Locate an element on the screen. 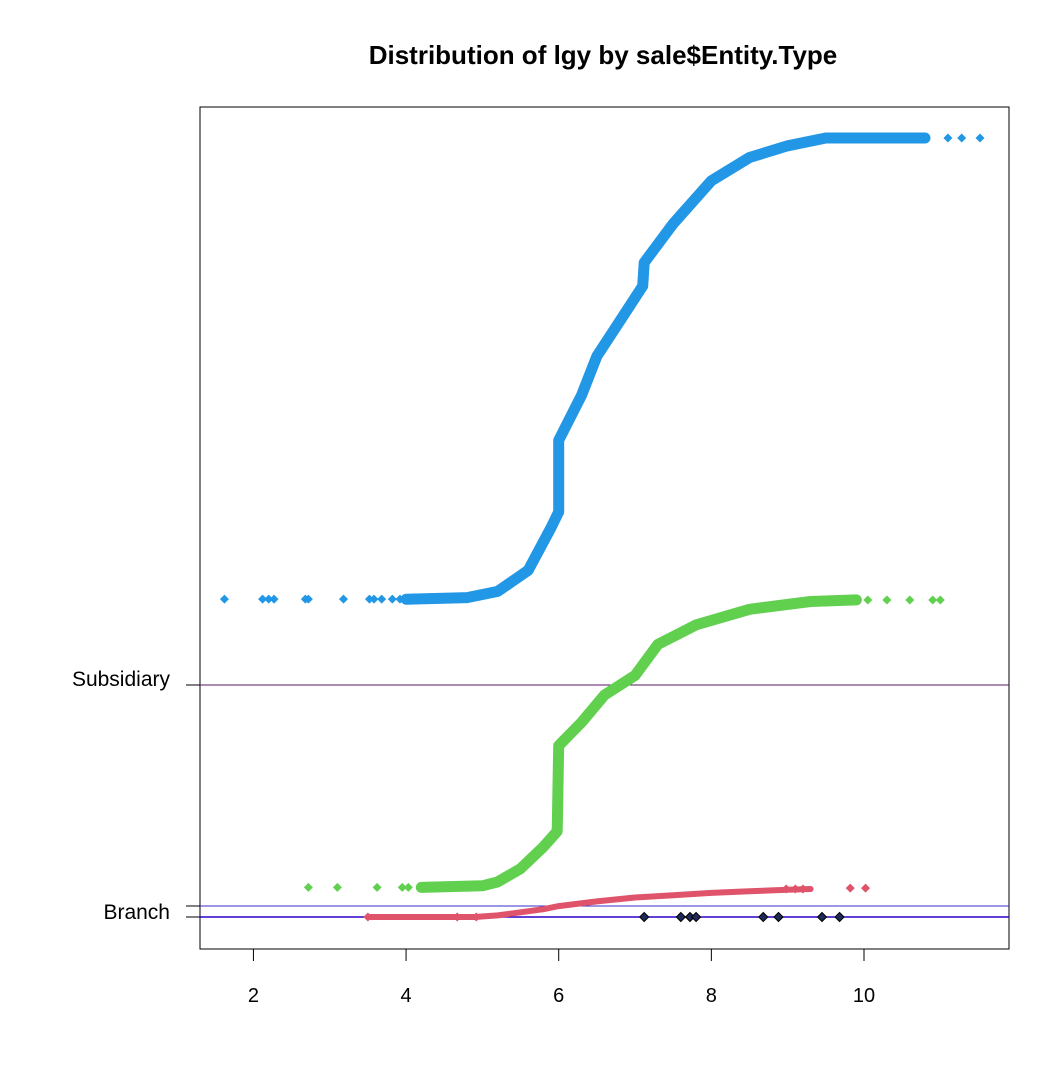 This screenshot has width=1060, height=1075. y-axis: Branch Subsidiary is located at coordinates (136, 796).